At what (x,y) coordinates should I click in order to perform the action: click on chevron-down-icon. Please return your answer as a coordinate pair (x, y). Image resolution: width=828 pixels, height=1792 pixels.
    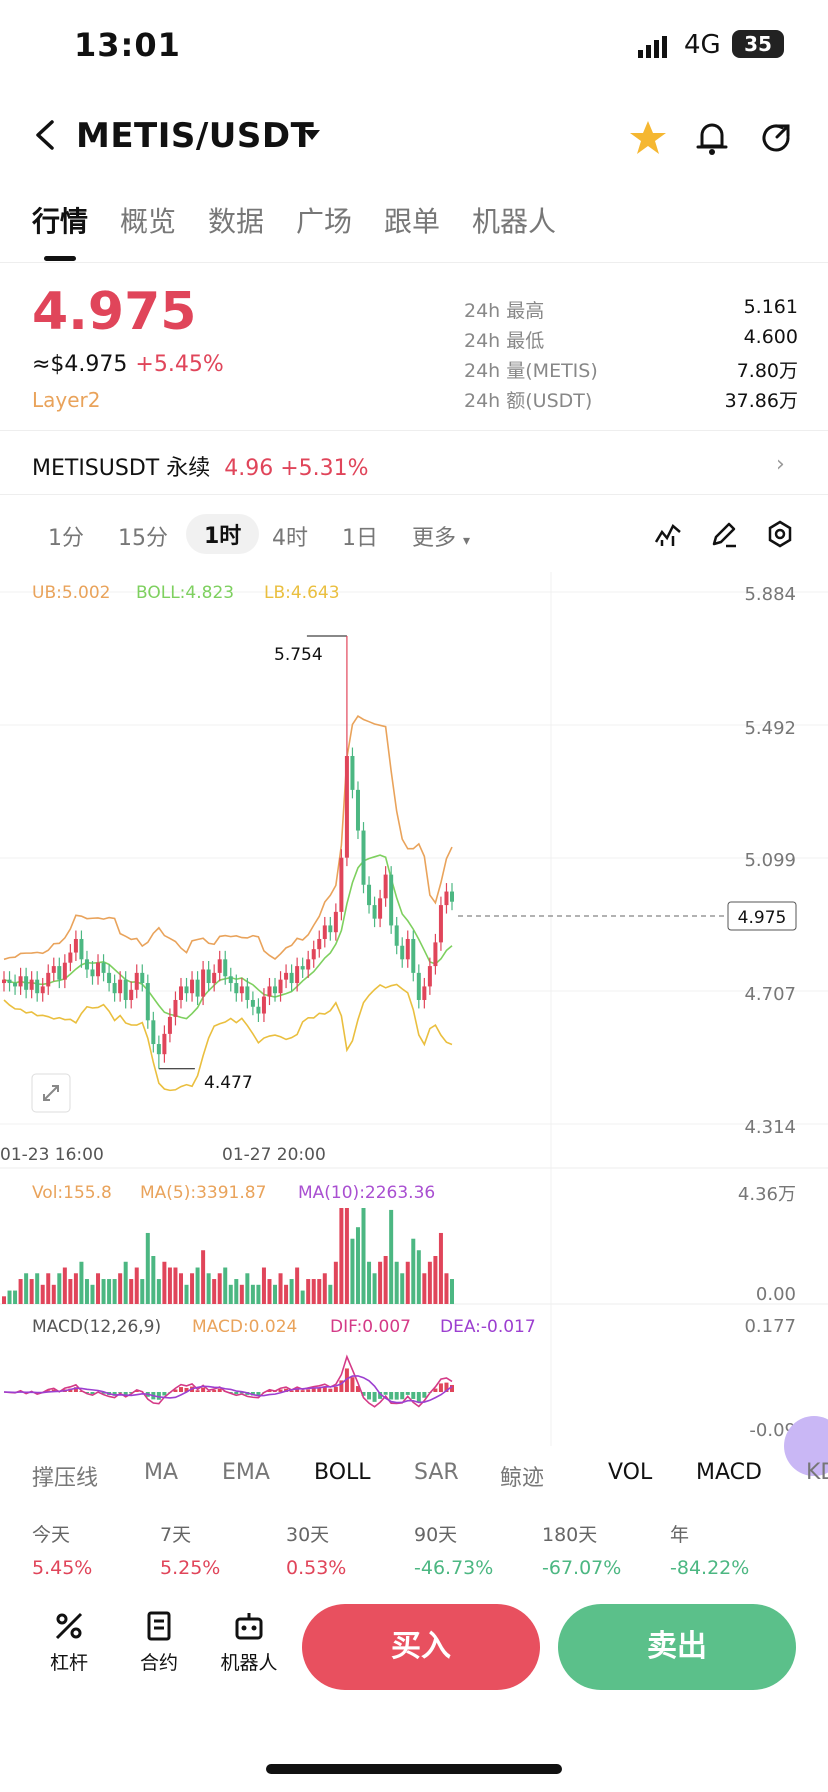
    Looking at the image, I should click on (312, 135).